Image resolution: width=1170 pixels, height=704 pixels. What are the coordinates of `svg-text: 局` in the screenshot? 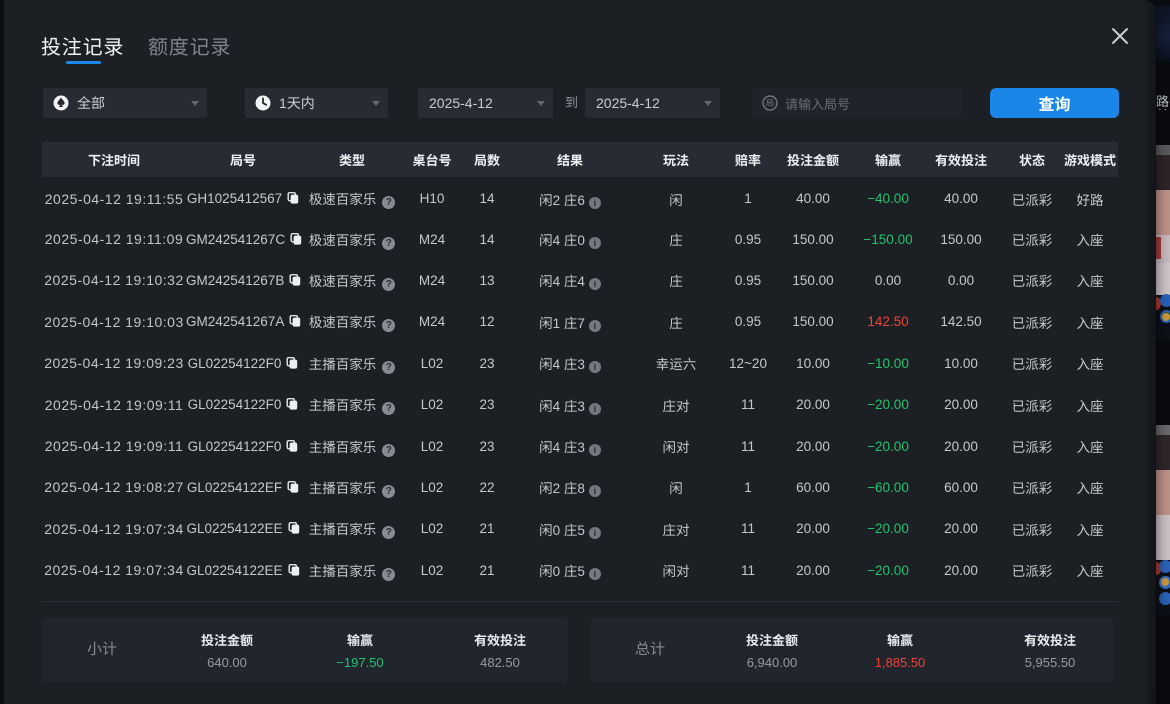 It's located at (770, 103).